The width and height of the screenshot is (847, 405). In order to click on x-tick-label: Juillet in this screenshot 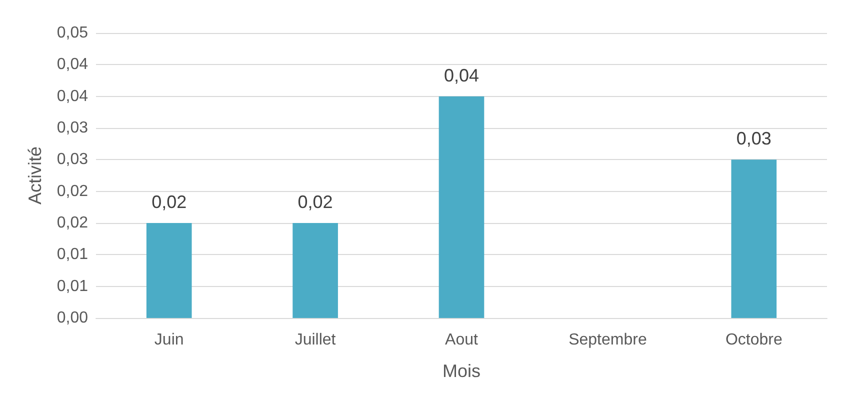, I will do `click(315, 340)`.